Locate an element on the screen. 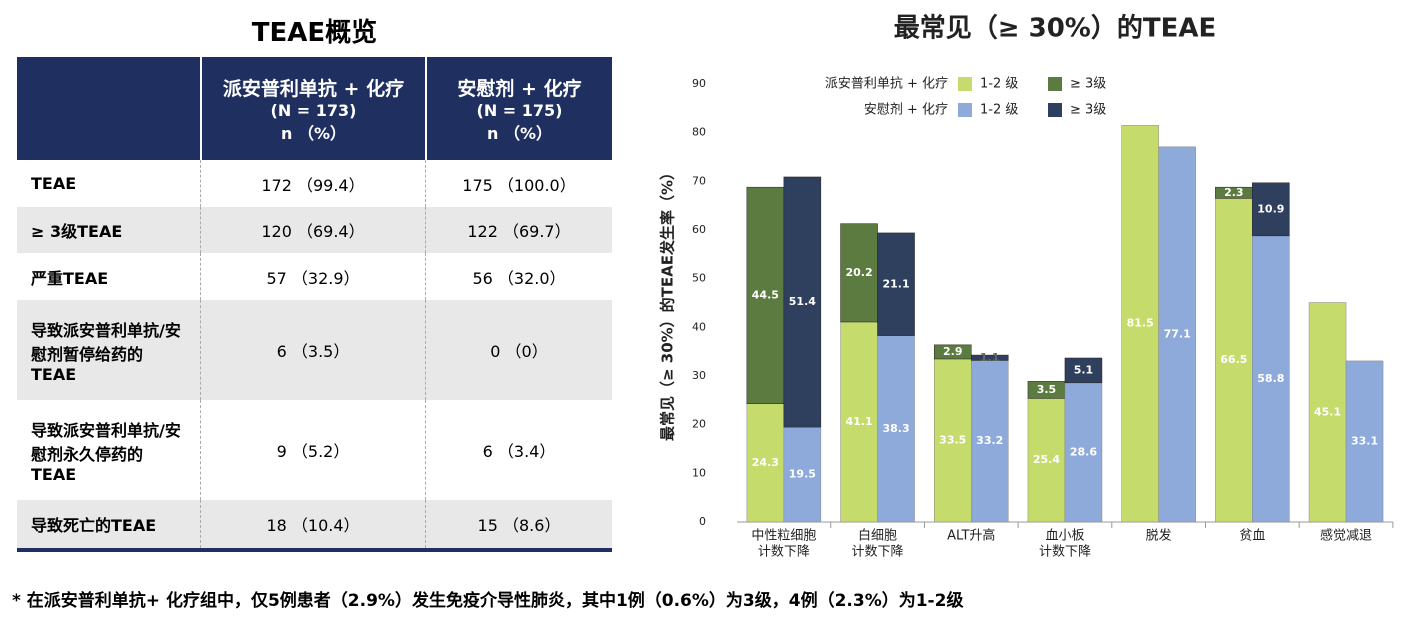 This screenshot has height=619, width=1424. data-label: 2.3 is located at coordinates (1234, 192).